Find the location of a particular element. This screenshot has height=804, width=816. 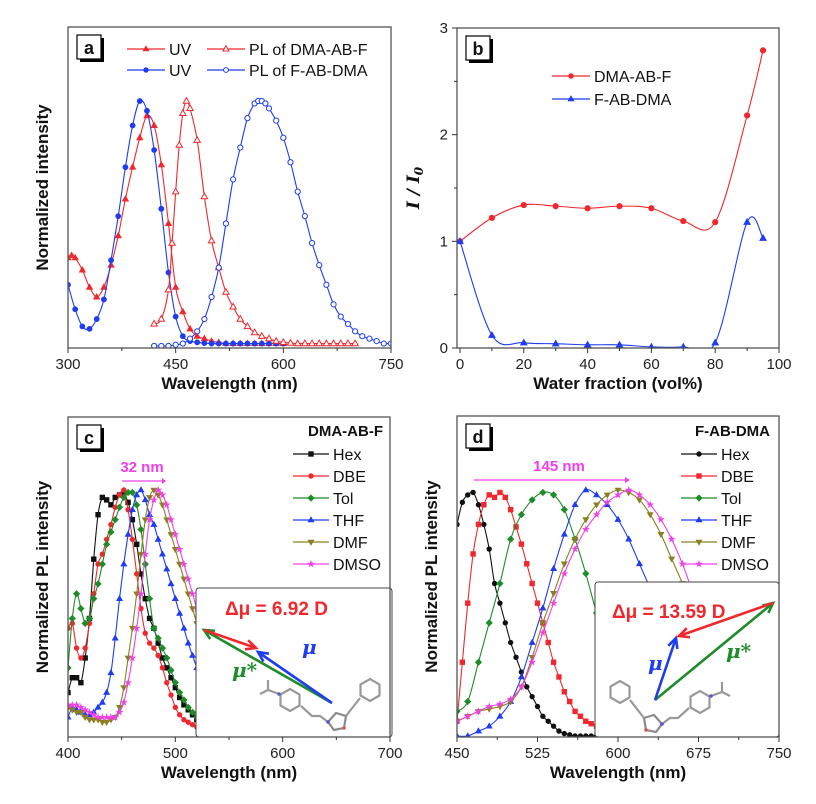

x-tick-label: 525 is located at coordinates (537, 753).